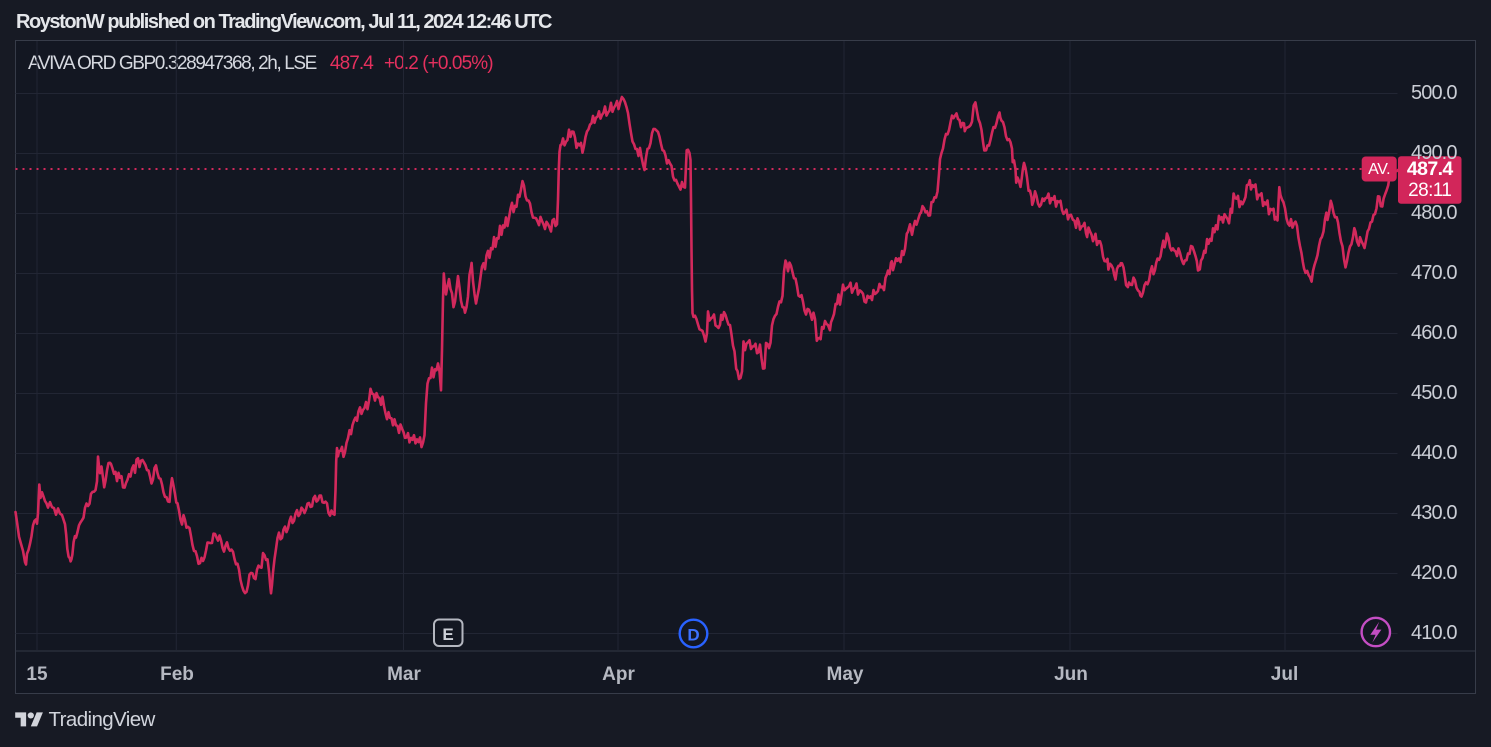 The image size is (1491, 747). What do you see at coordinates (447, 634) in the screenshot?
I see `svg-text: E` at bounding box center [447, 634].